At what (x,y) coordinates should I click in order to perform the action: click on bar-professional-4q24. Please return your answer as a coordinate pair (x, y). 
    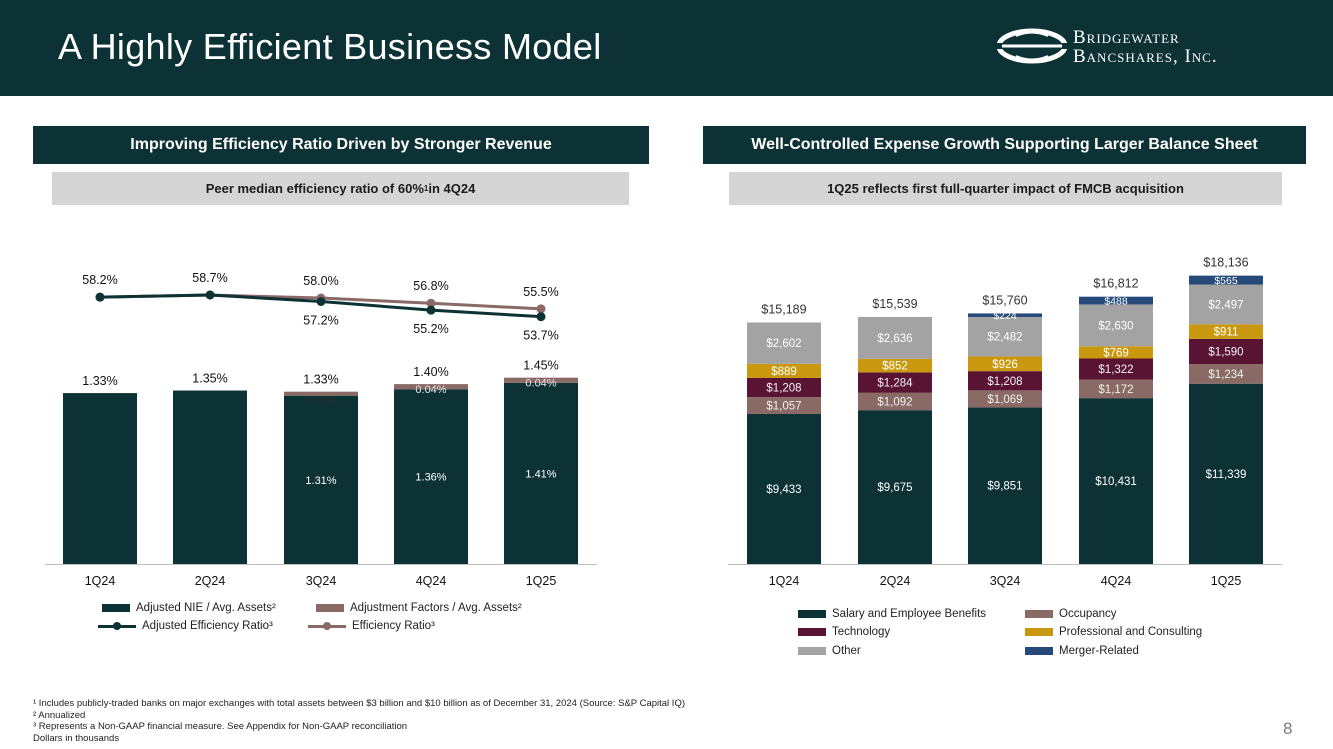
    Looking at the image, I should click on (1116, 352).